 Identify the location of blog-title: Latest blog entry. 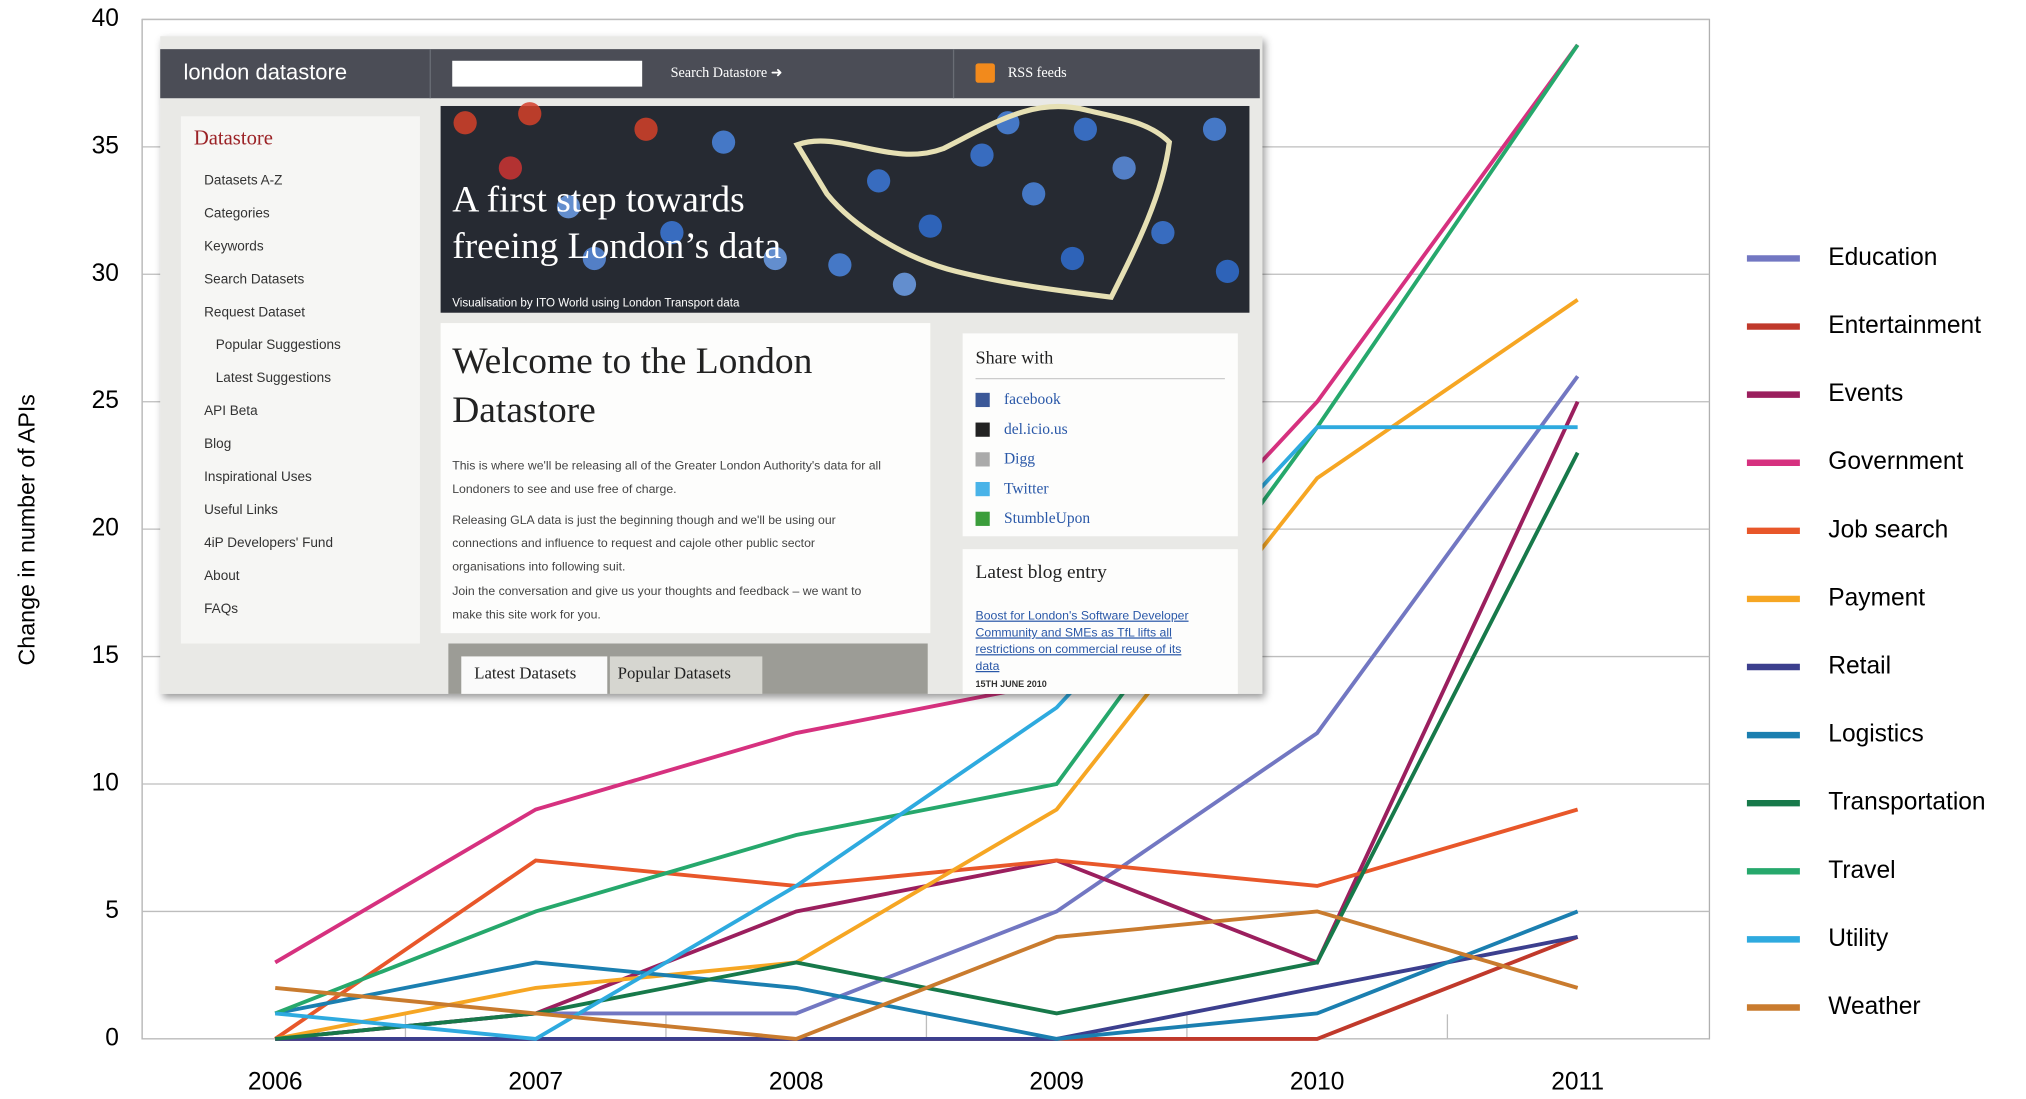
(1042, 572).